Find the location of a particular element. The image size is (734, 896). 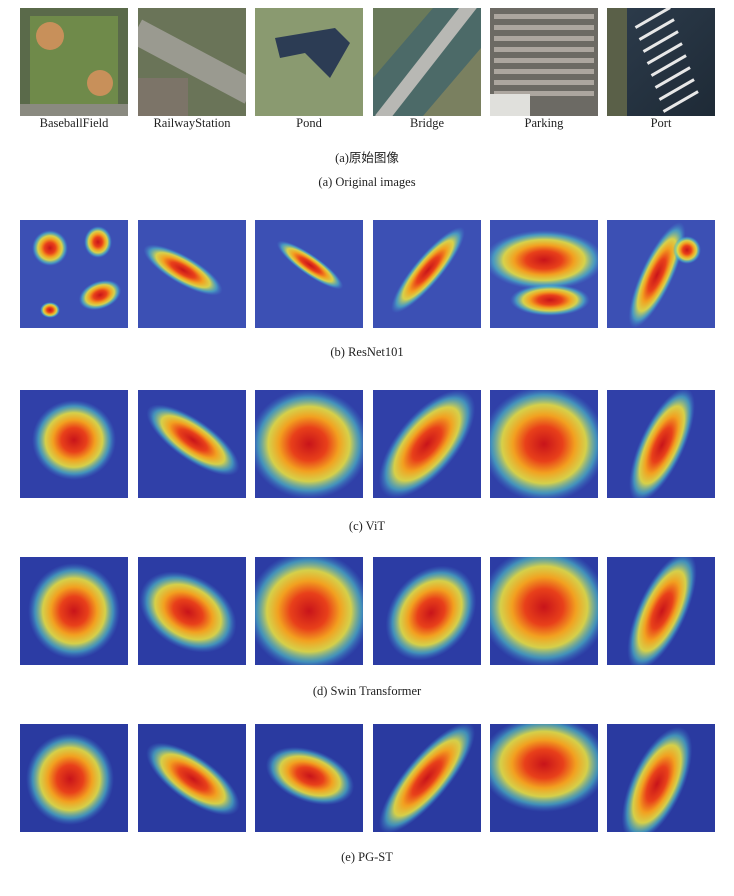

building is located at coordinates (510, 105).